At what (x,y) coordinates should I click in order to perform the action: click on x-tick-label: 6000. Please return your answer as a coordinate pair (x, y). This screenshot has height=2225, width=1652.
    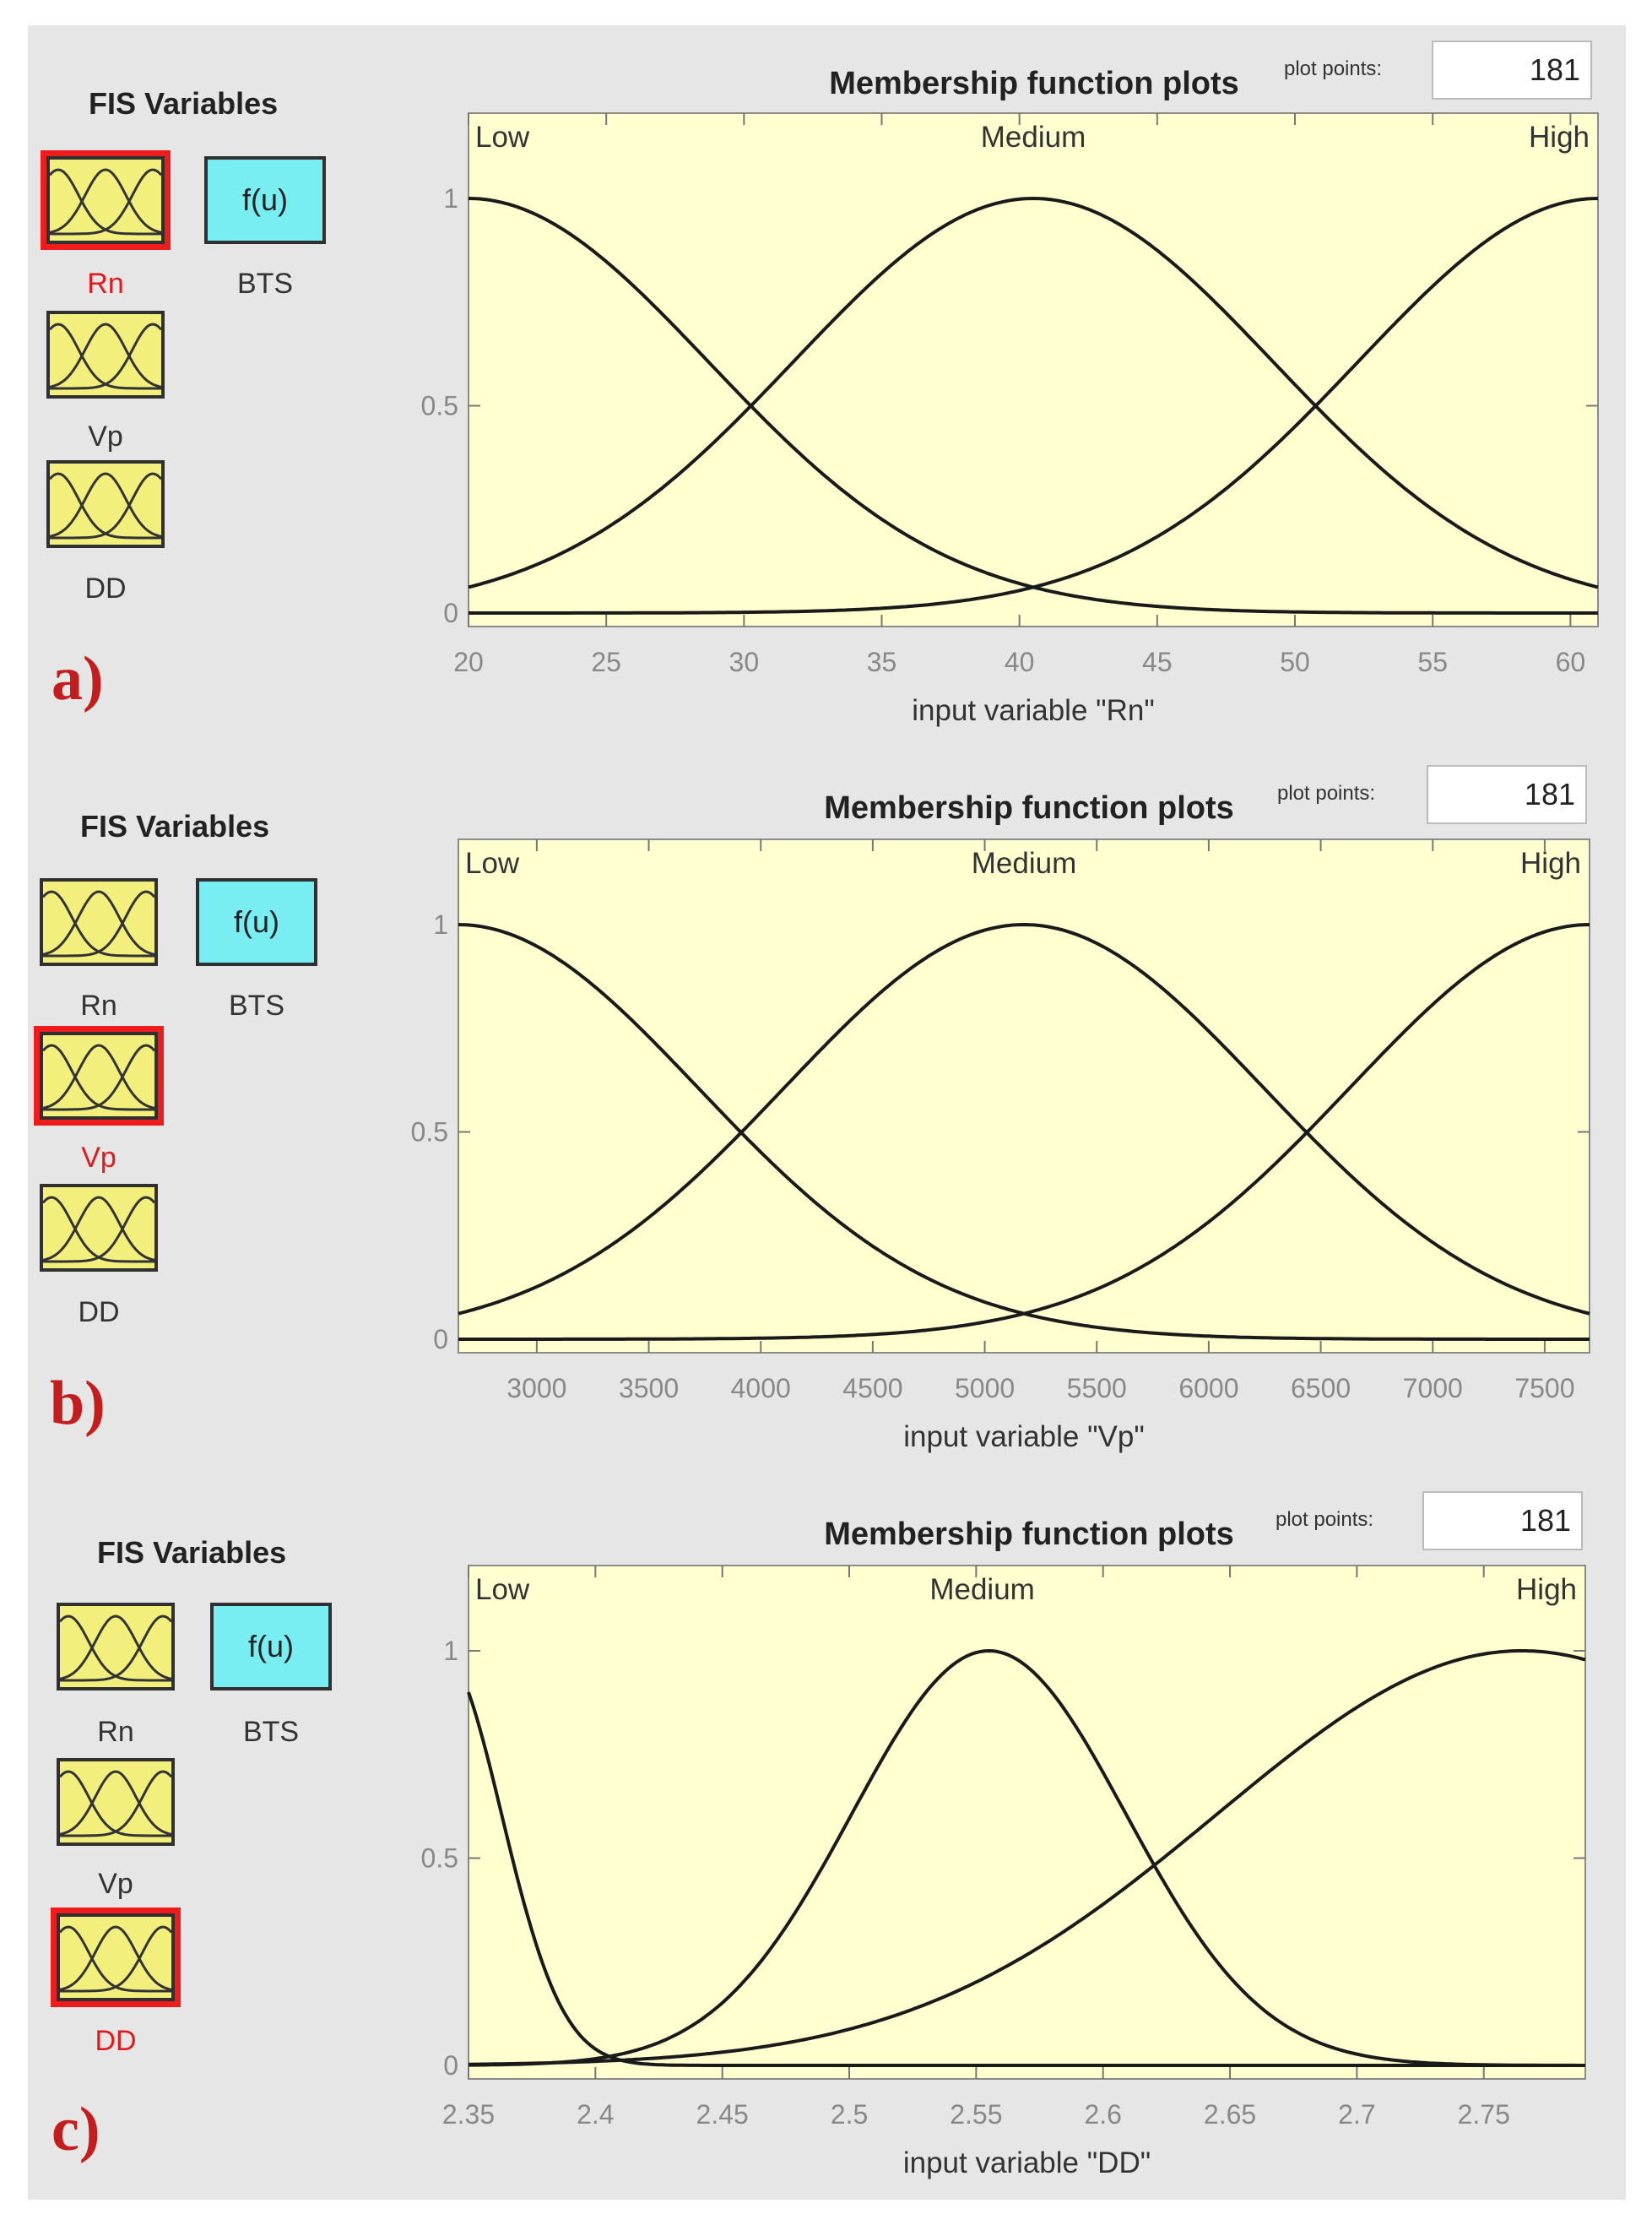
    Looking at the image, I should click on (1208, 1388).